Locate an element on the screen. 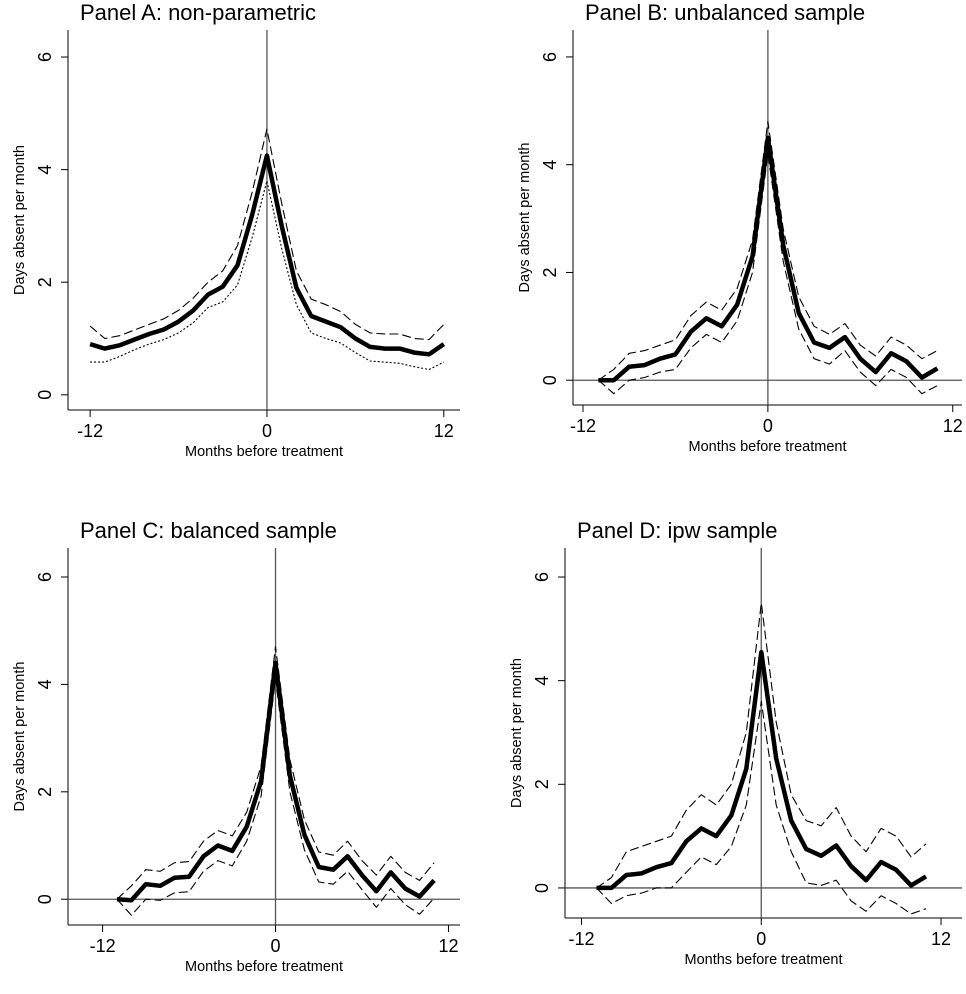 This screenshot has height=994, width=966. panel-title: Panel A: non-parametric is located at coordinates (198, 12).